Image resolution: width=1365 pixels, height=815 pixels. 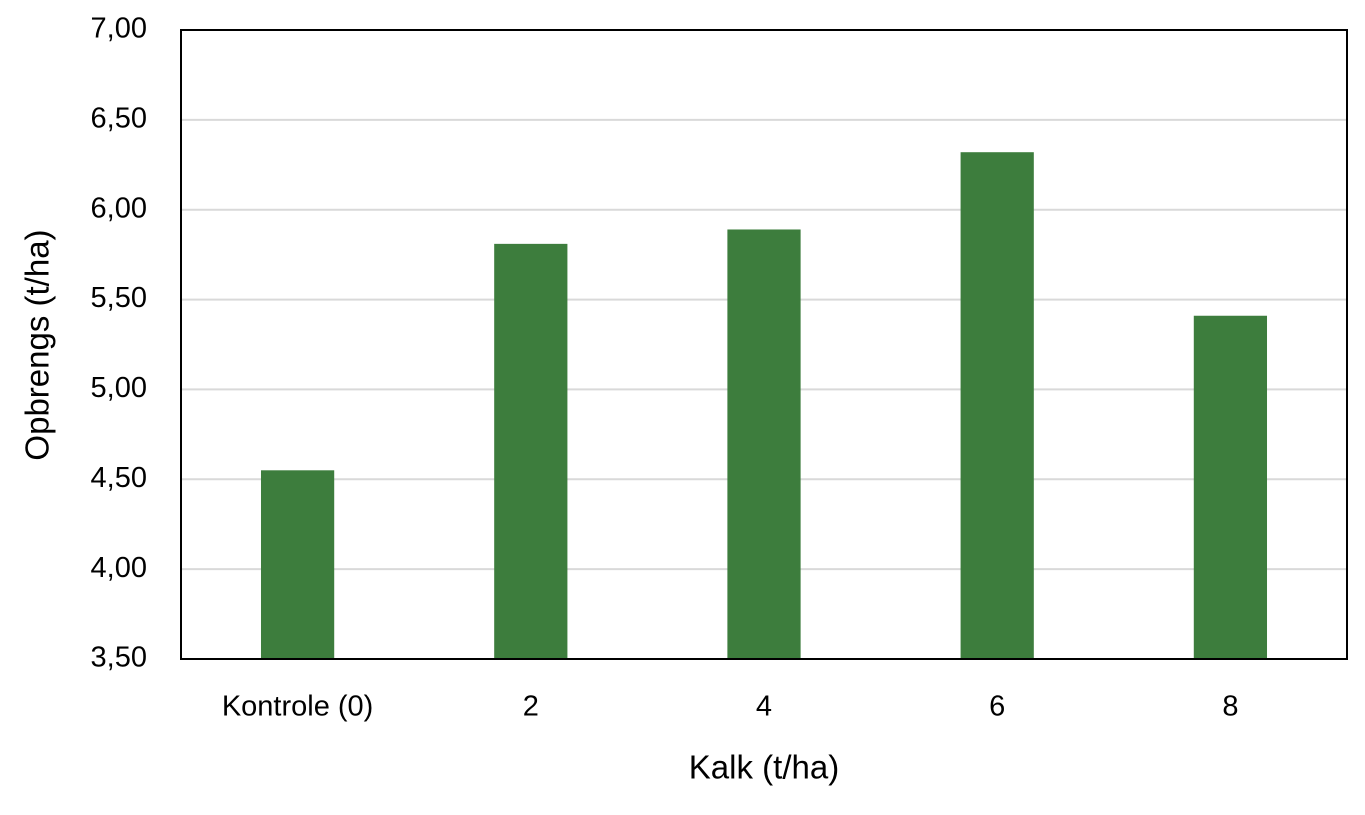 What do you see at coordinates (298, 707) in the screenshot?
I see `x-tick-label: Kontrole (0)` at bounding box center [298, 707].